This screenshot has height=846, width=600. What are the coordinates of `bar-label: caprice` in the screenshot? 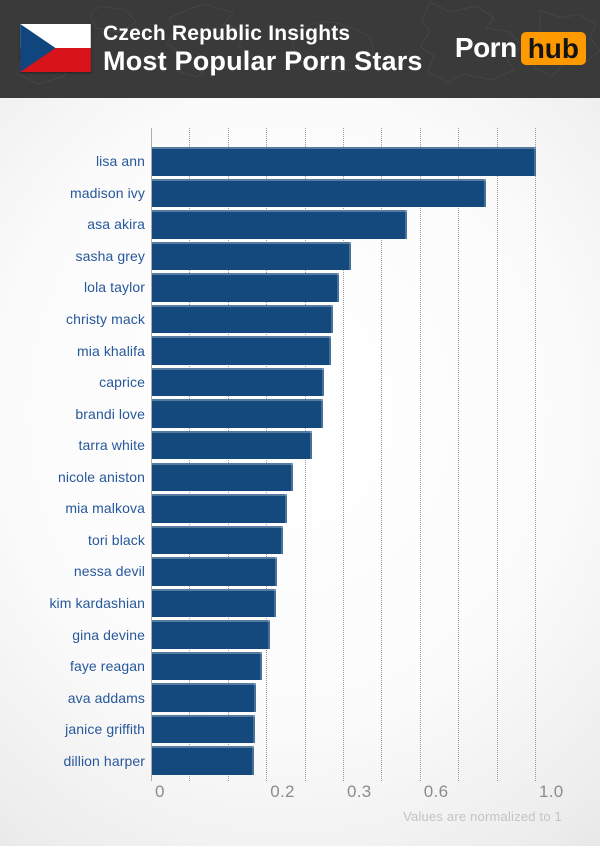 It's located at (122, 382).